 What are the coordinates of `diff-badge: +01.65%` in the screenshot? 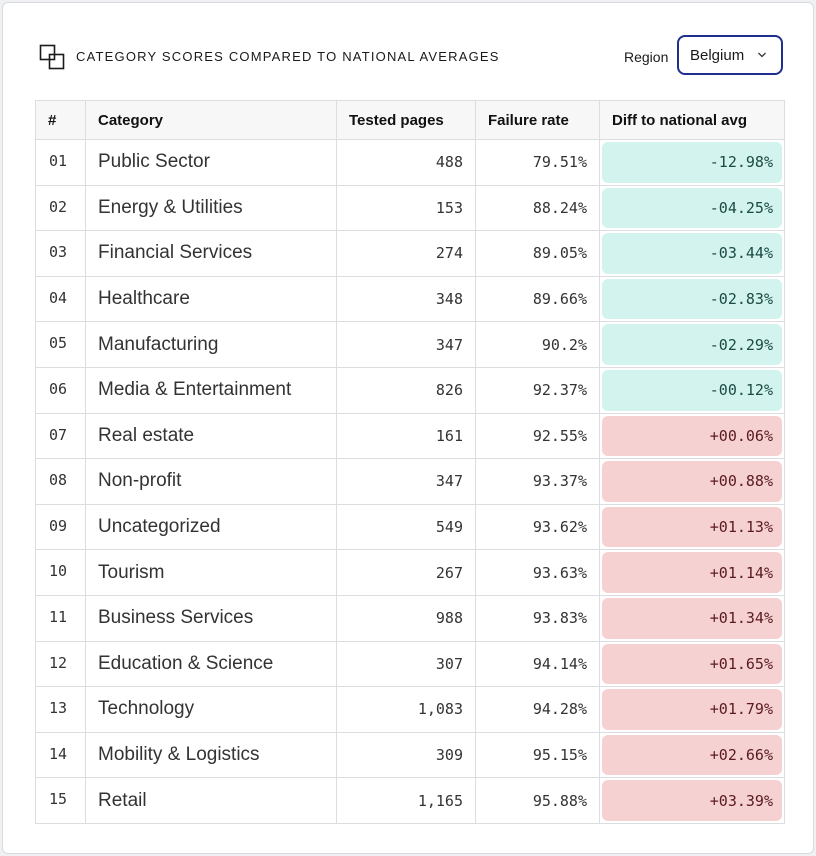 It's located at (692, 664).